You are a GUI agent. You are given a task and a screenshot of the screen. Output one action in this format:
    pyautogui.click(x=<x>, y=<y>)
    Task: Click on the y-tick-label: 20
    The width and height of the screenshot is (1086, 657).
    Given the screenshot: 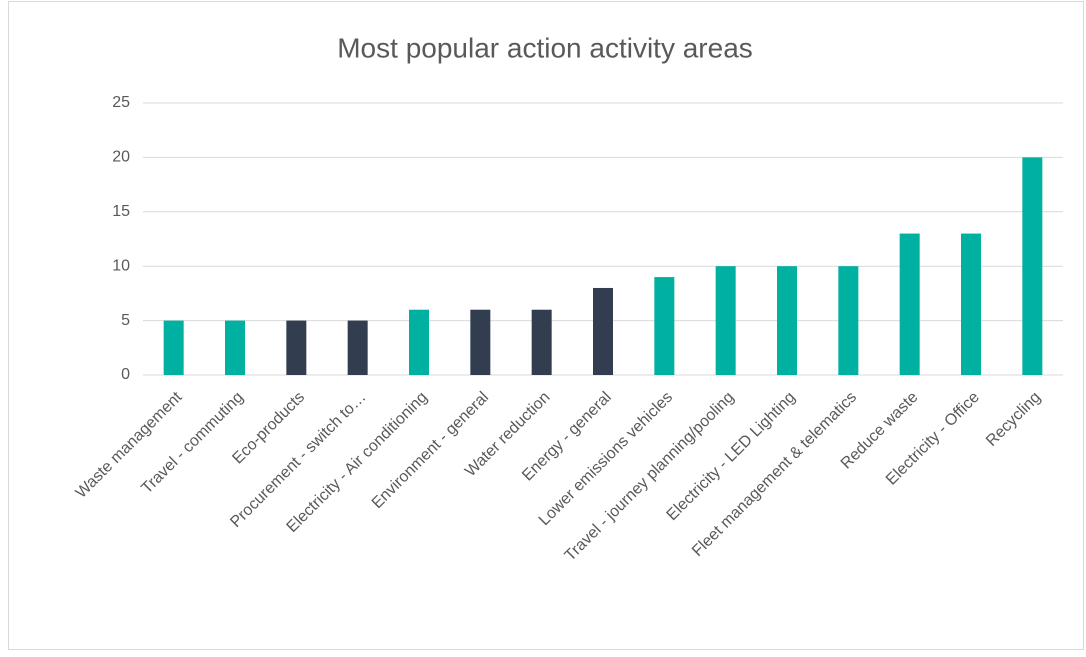 What is the action you would take?
    pyautogui.click(x=121, y=157)
    